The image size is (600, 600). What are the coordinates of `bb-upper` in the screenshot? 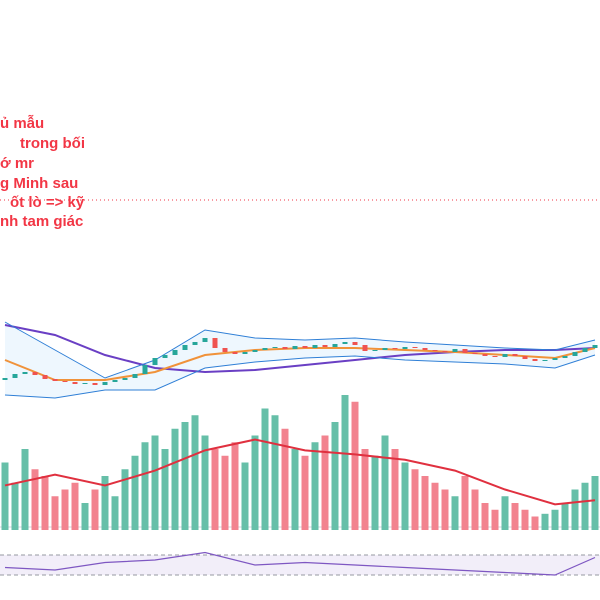 It's located at (300, 350).